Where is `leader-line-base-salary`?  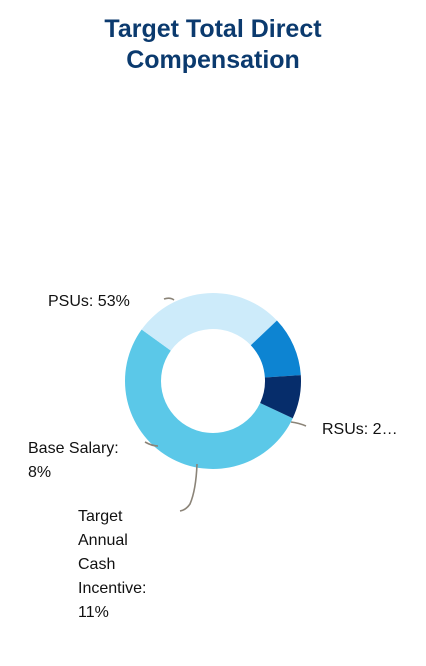 leader-line-base-salary is located at coordinates (151, 444).